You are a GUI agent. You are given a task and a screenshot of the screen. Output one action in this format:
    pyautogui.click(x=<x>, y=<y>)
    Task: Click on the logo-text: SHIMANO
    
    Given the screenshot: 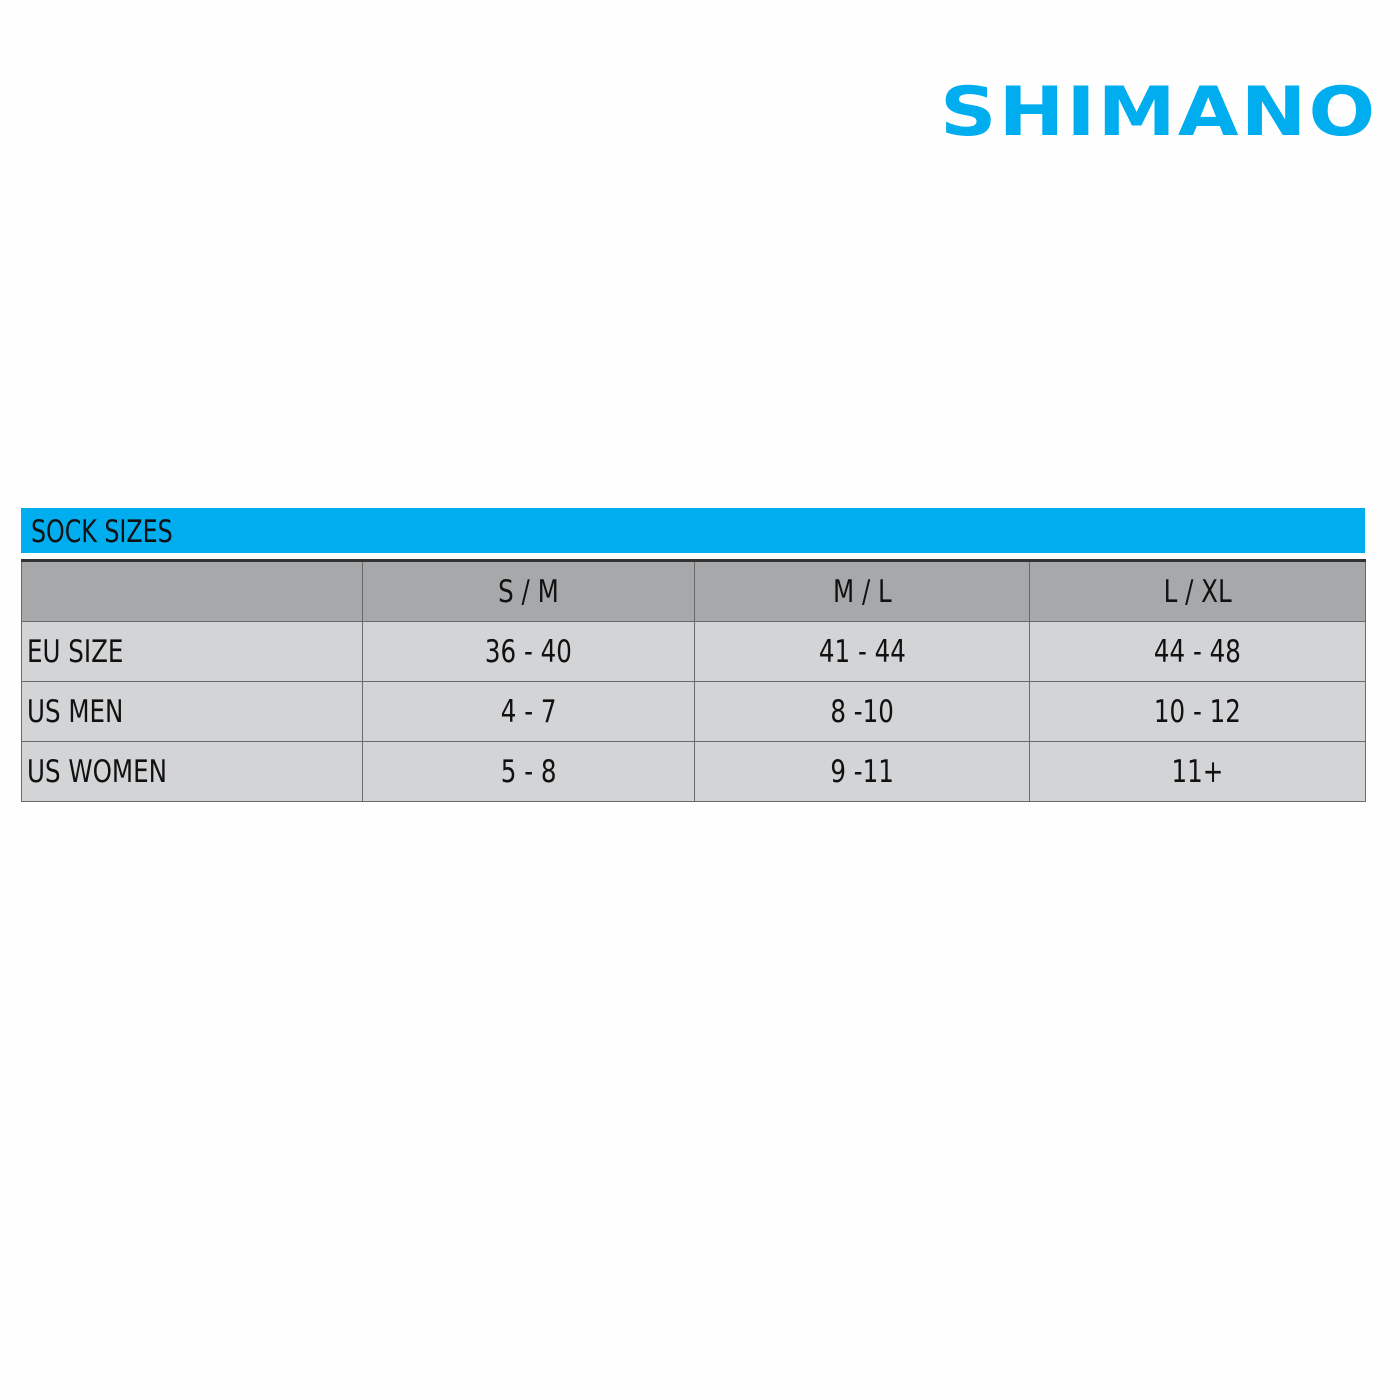 What is the action you would take?
    pyautogui.click(x=1159, y=112)
    